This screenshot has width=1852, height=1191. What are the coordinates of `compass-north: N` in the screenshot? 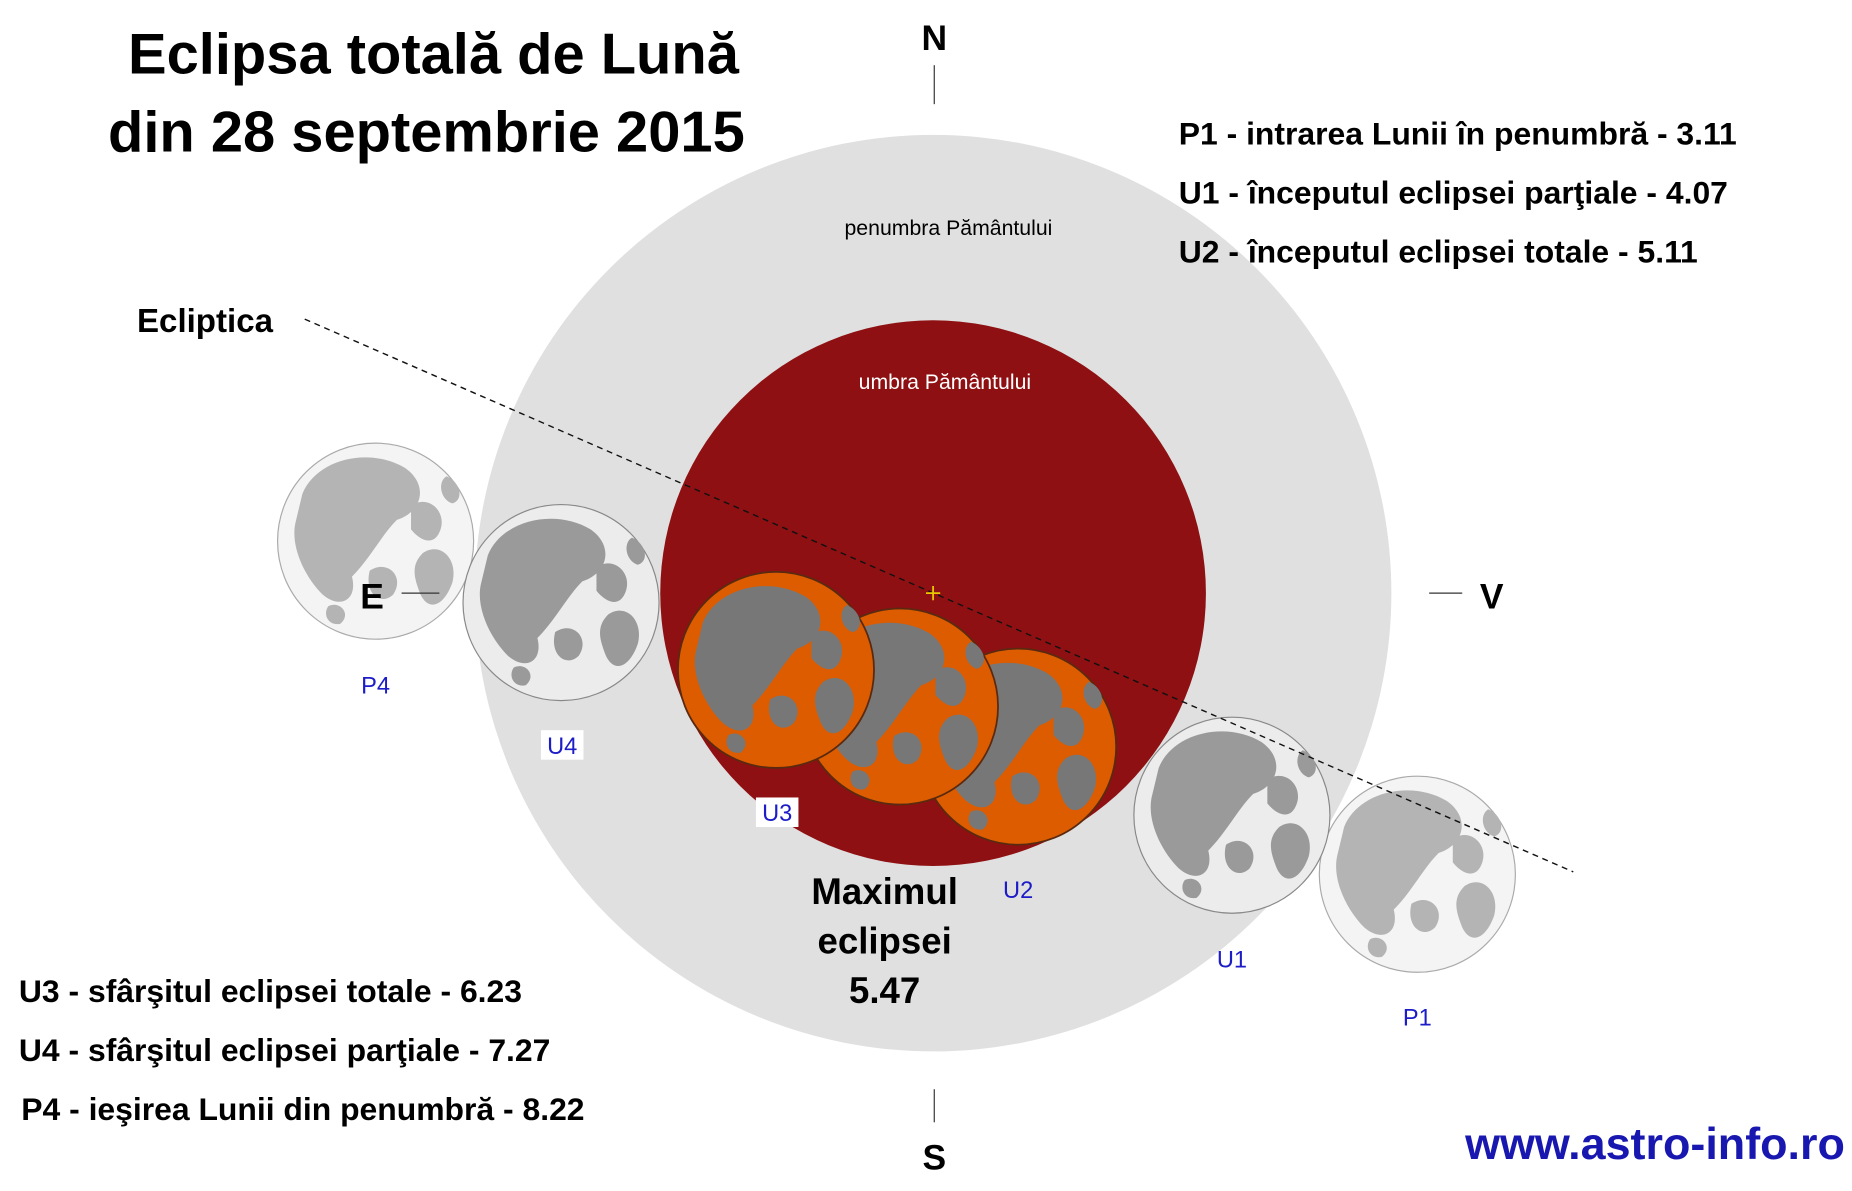 It's located at (934, 38).